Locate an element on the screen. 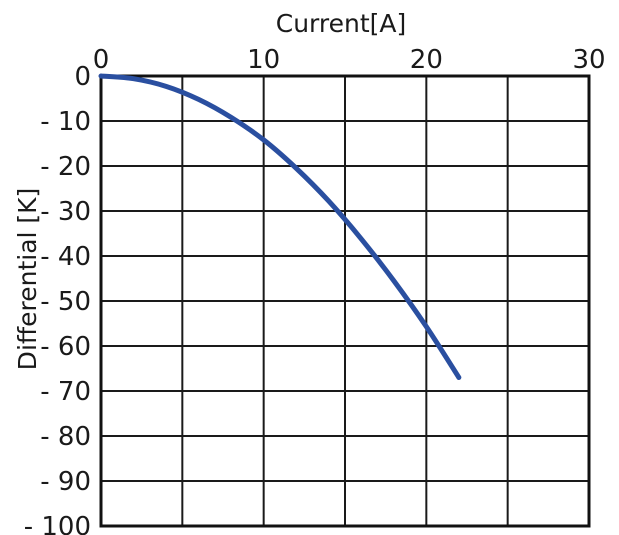 The width and height of the screenshot is (619, 535). y-tick-label: - 50 is located at coordinates (65, 302).